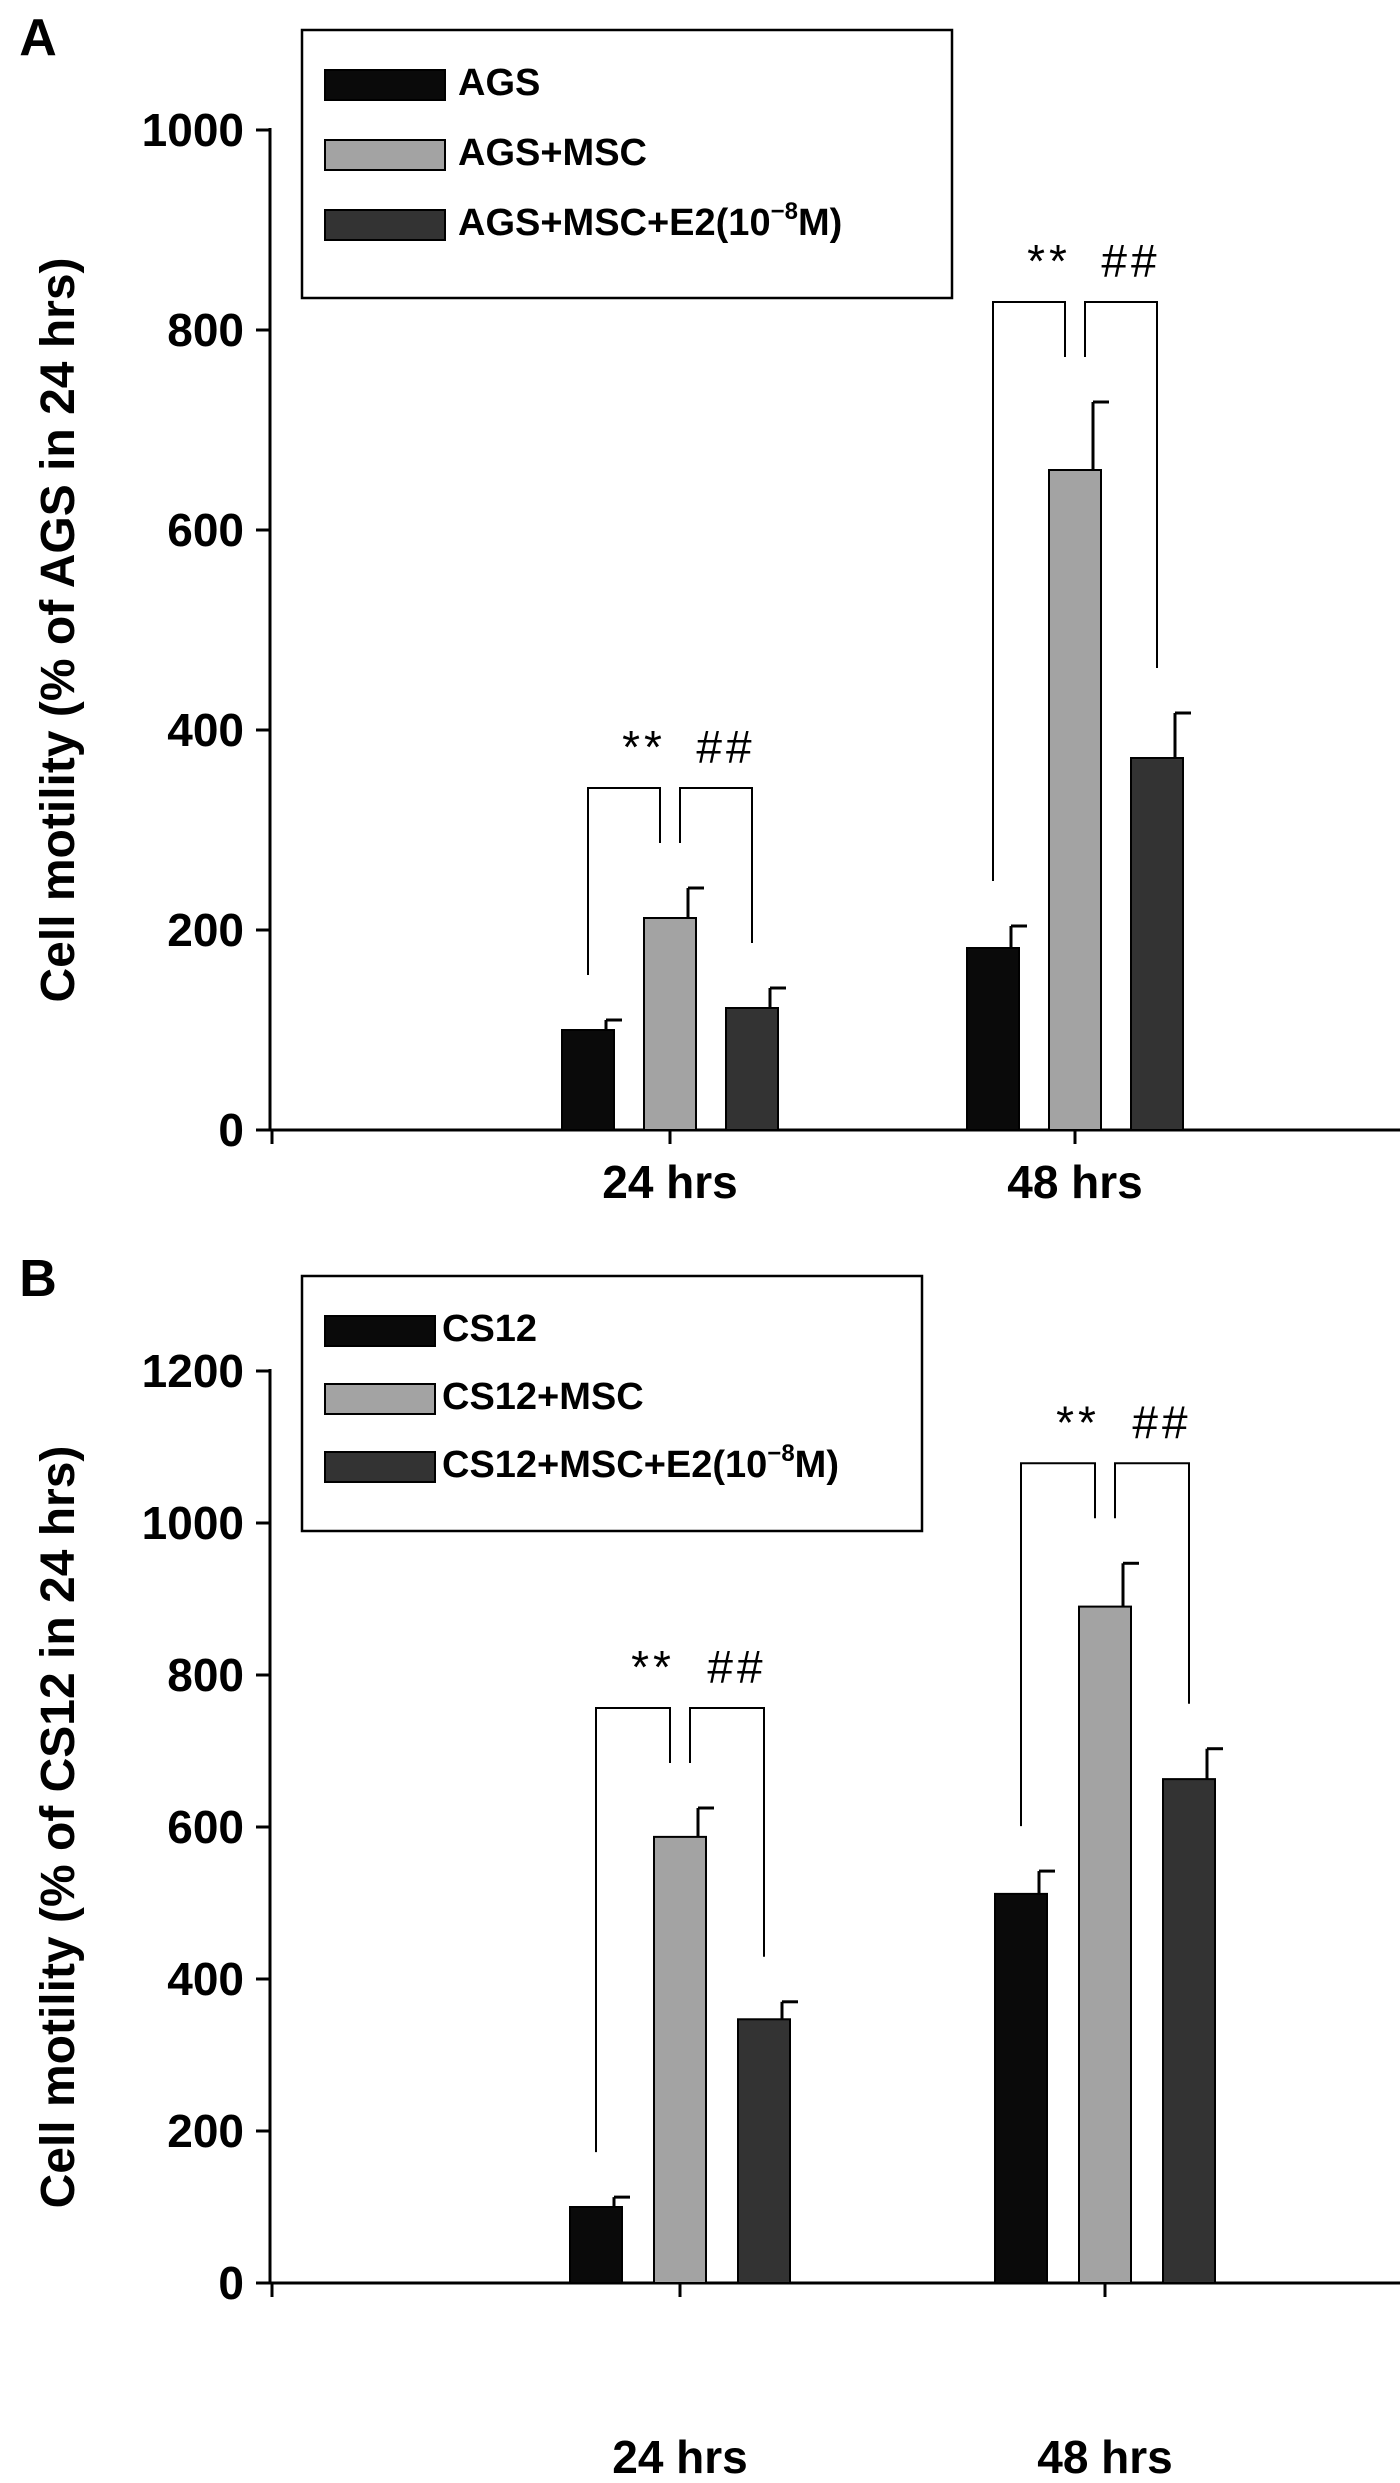 The width and height of the screenshot is (1400, 2483). What do you see at coordinates (58, 630) in the screenshot?
I see `y-axis-label: Cell motility (% of AGS in 24 hrs)` at bounding box center [58, 630].